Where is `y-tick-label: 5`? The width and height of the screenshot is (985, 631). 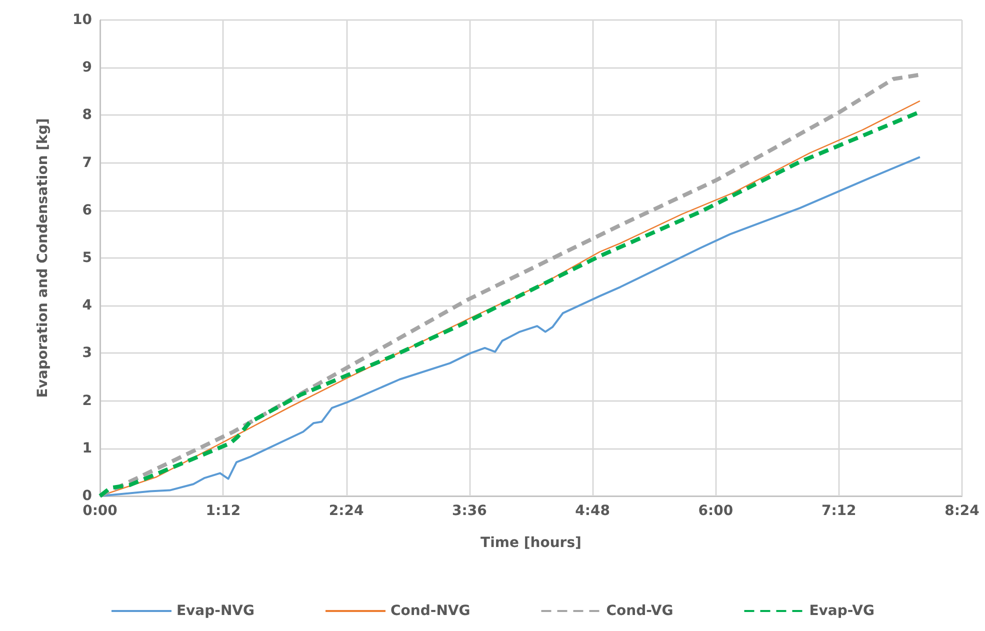 y-tick-label: 5 is located at coordinates (87, 258).